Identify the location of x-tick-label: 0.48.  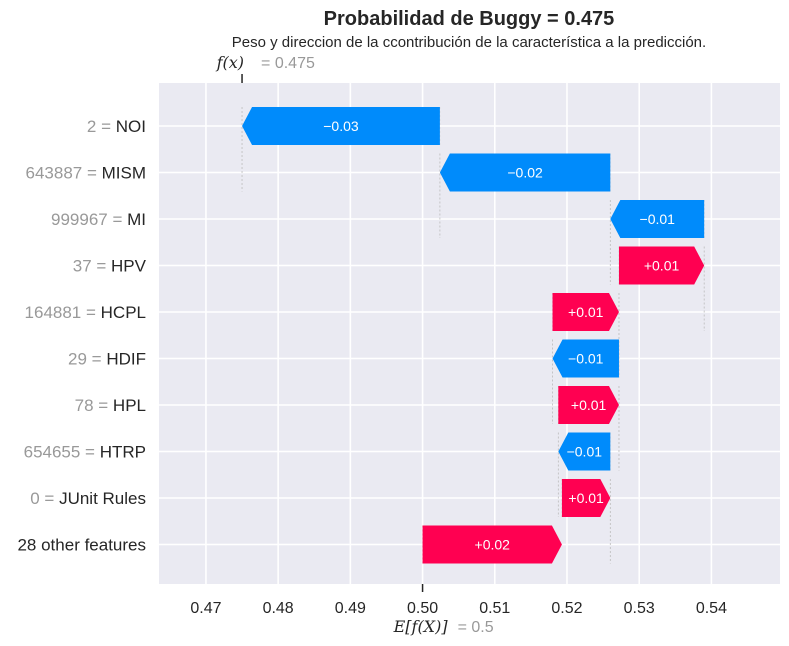
(278, 608).